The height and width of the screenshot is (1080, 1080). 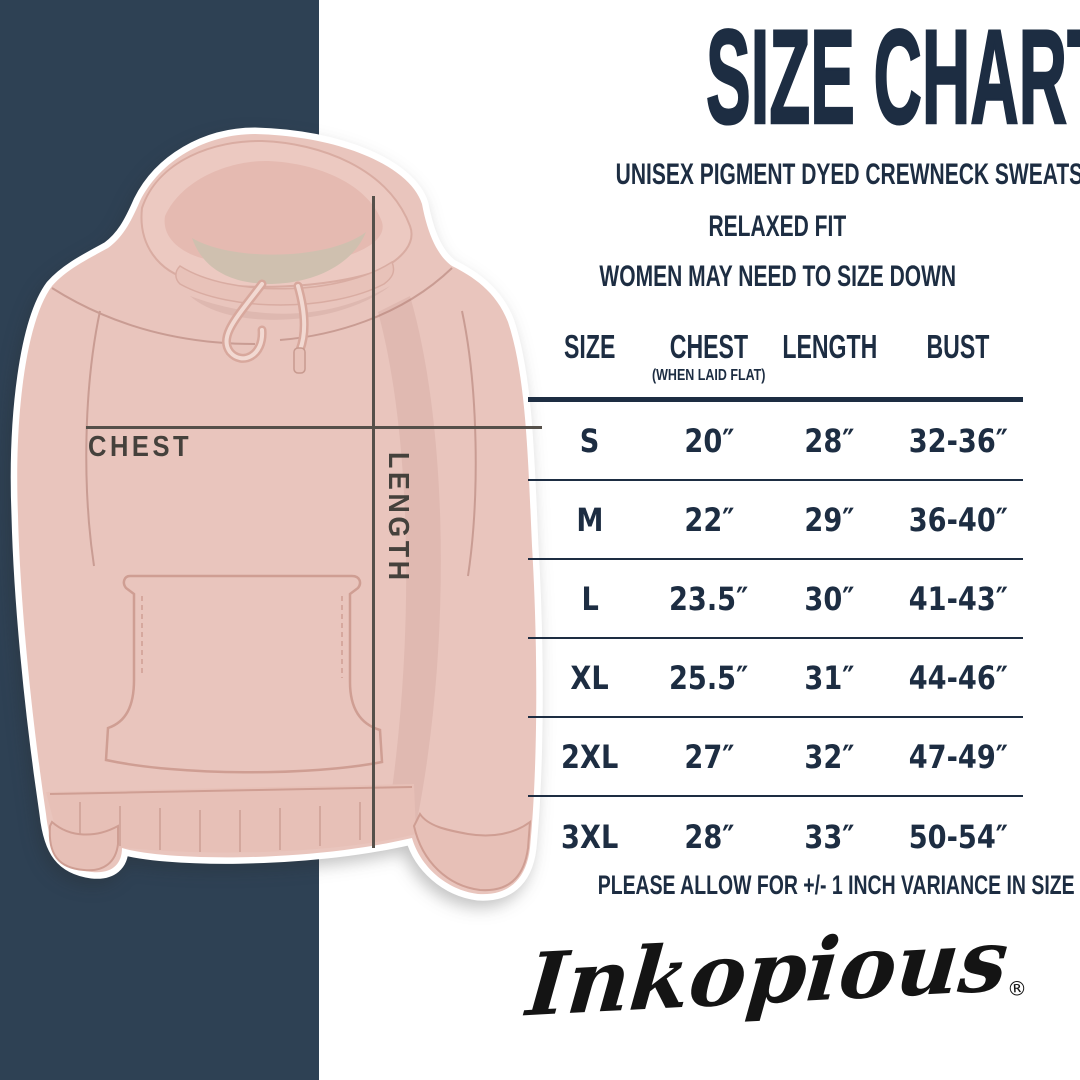 I want to click on chest-measure-label: CHEST, so click(x=140, y=447).